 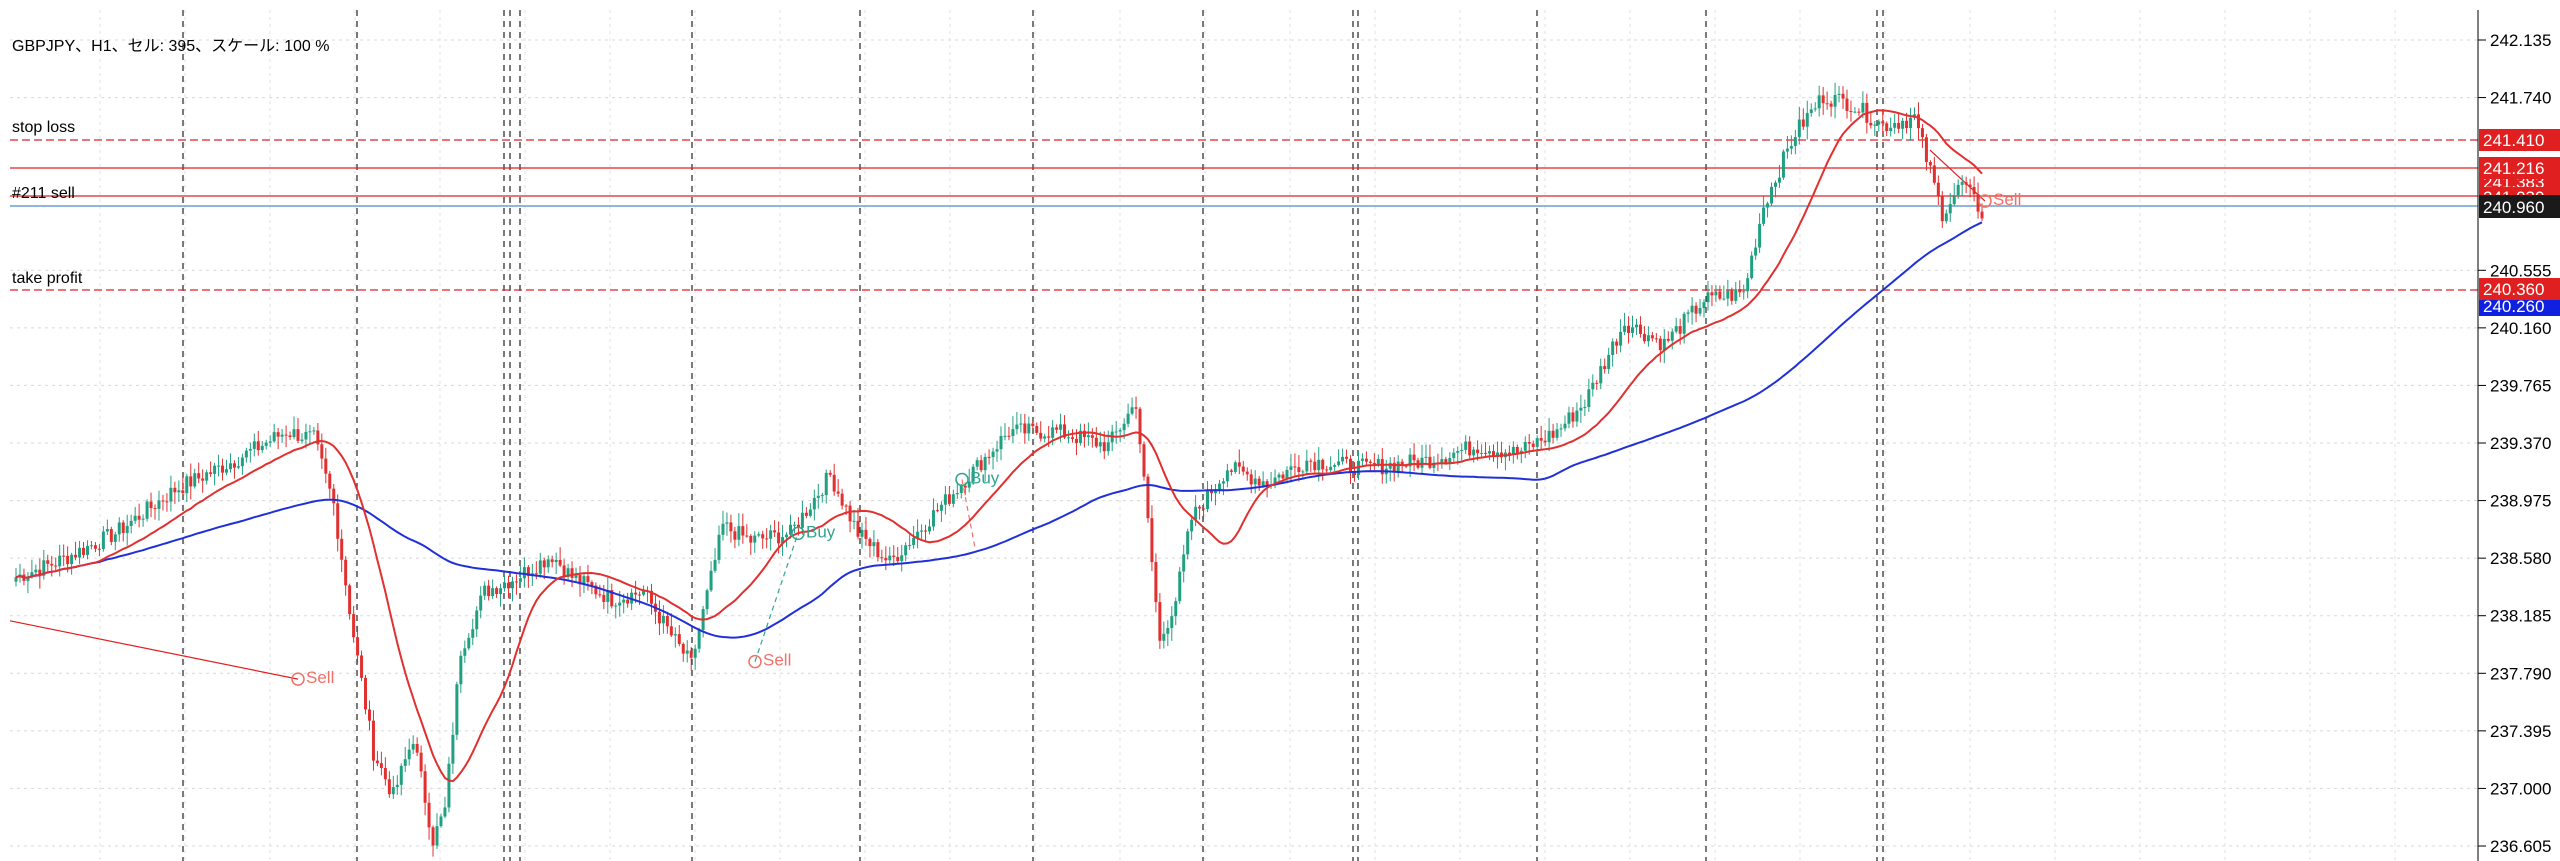 What do you see at coordinates (1957, 175) in the screenshot?
I see `trade-history-line` at bounding box center [1957, 175].